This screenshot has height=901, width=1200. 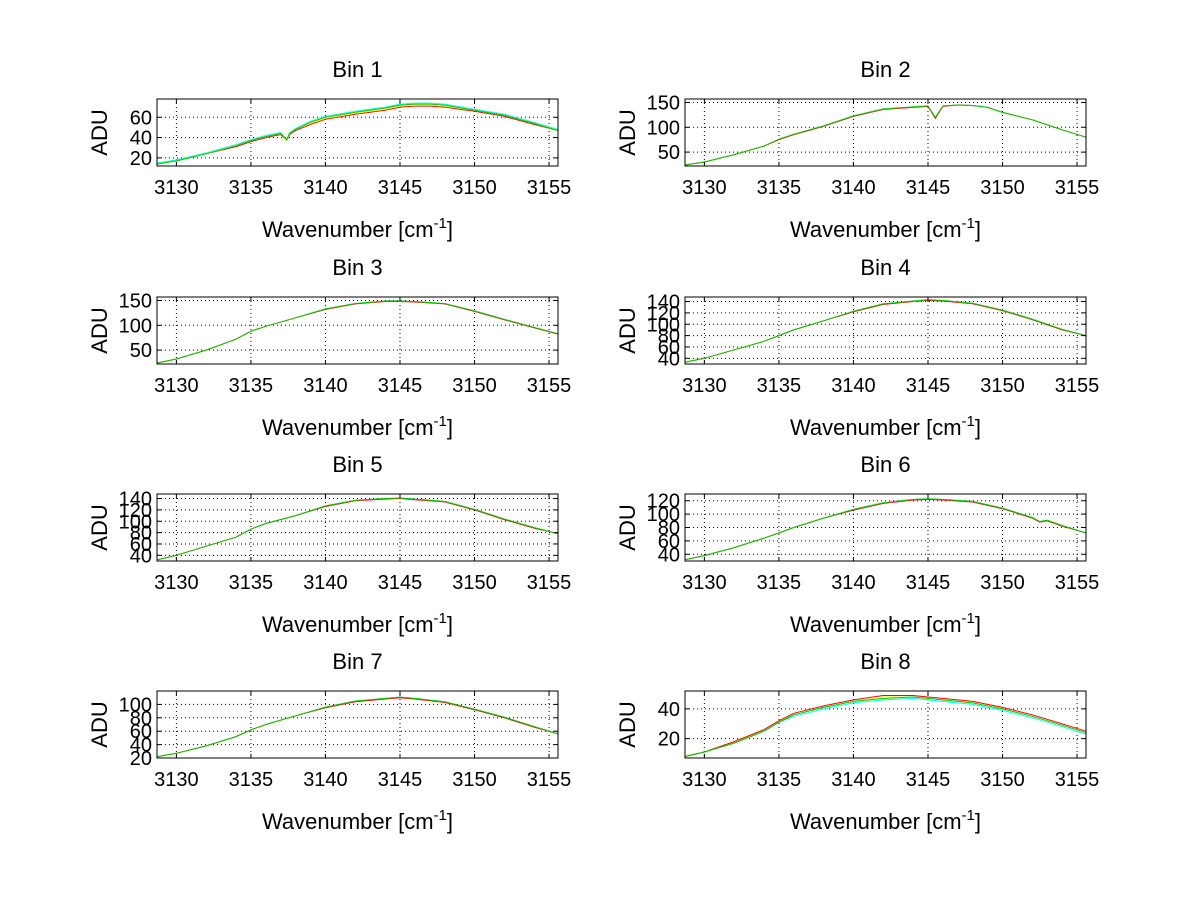 I want to click on subplot-title: Bin 3, so click(x=357, y=267).